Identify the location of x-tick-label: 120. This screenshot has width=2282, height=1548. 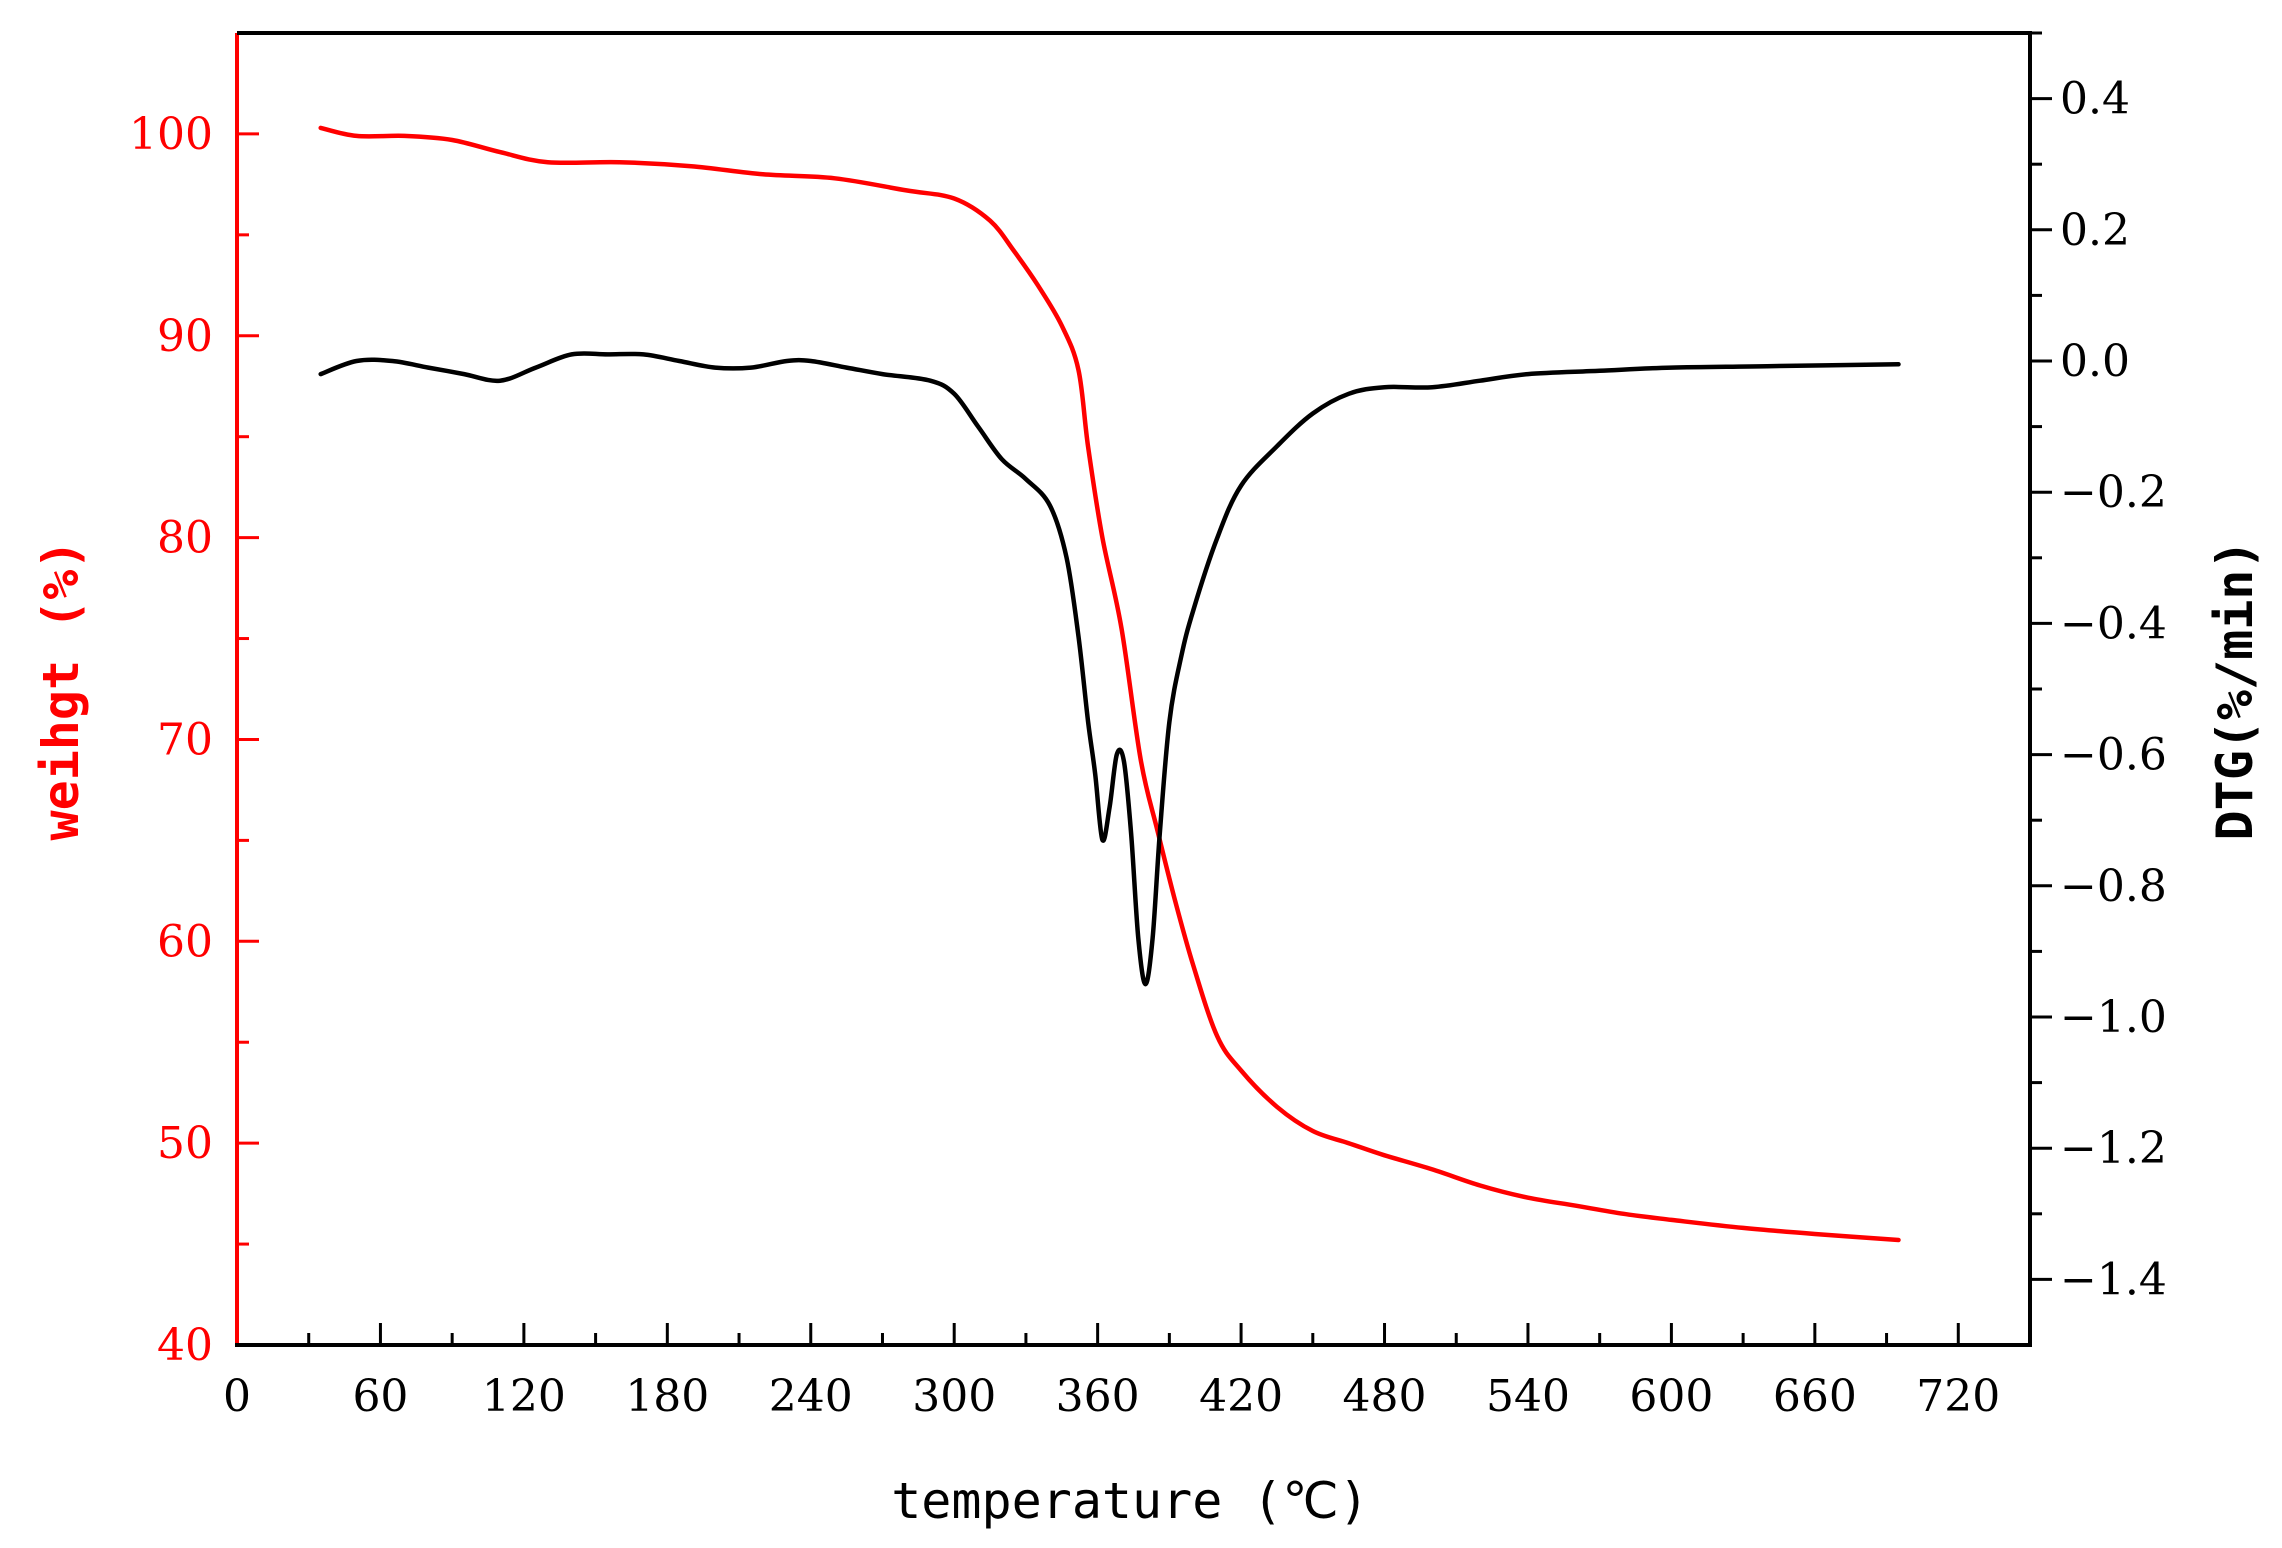
(524, 1396).